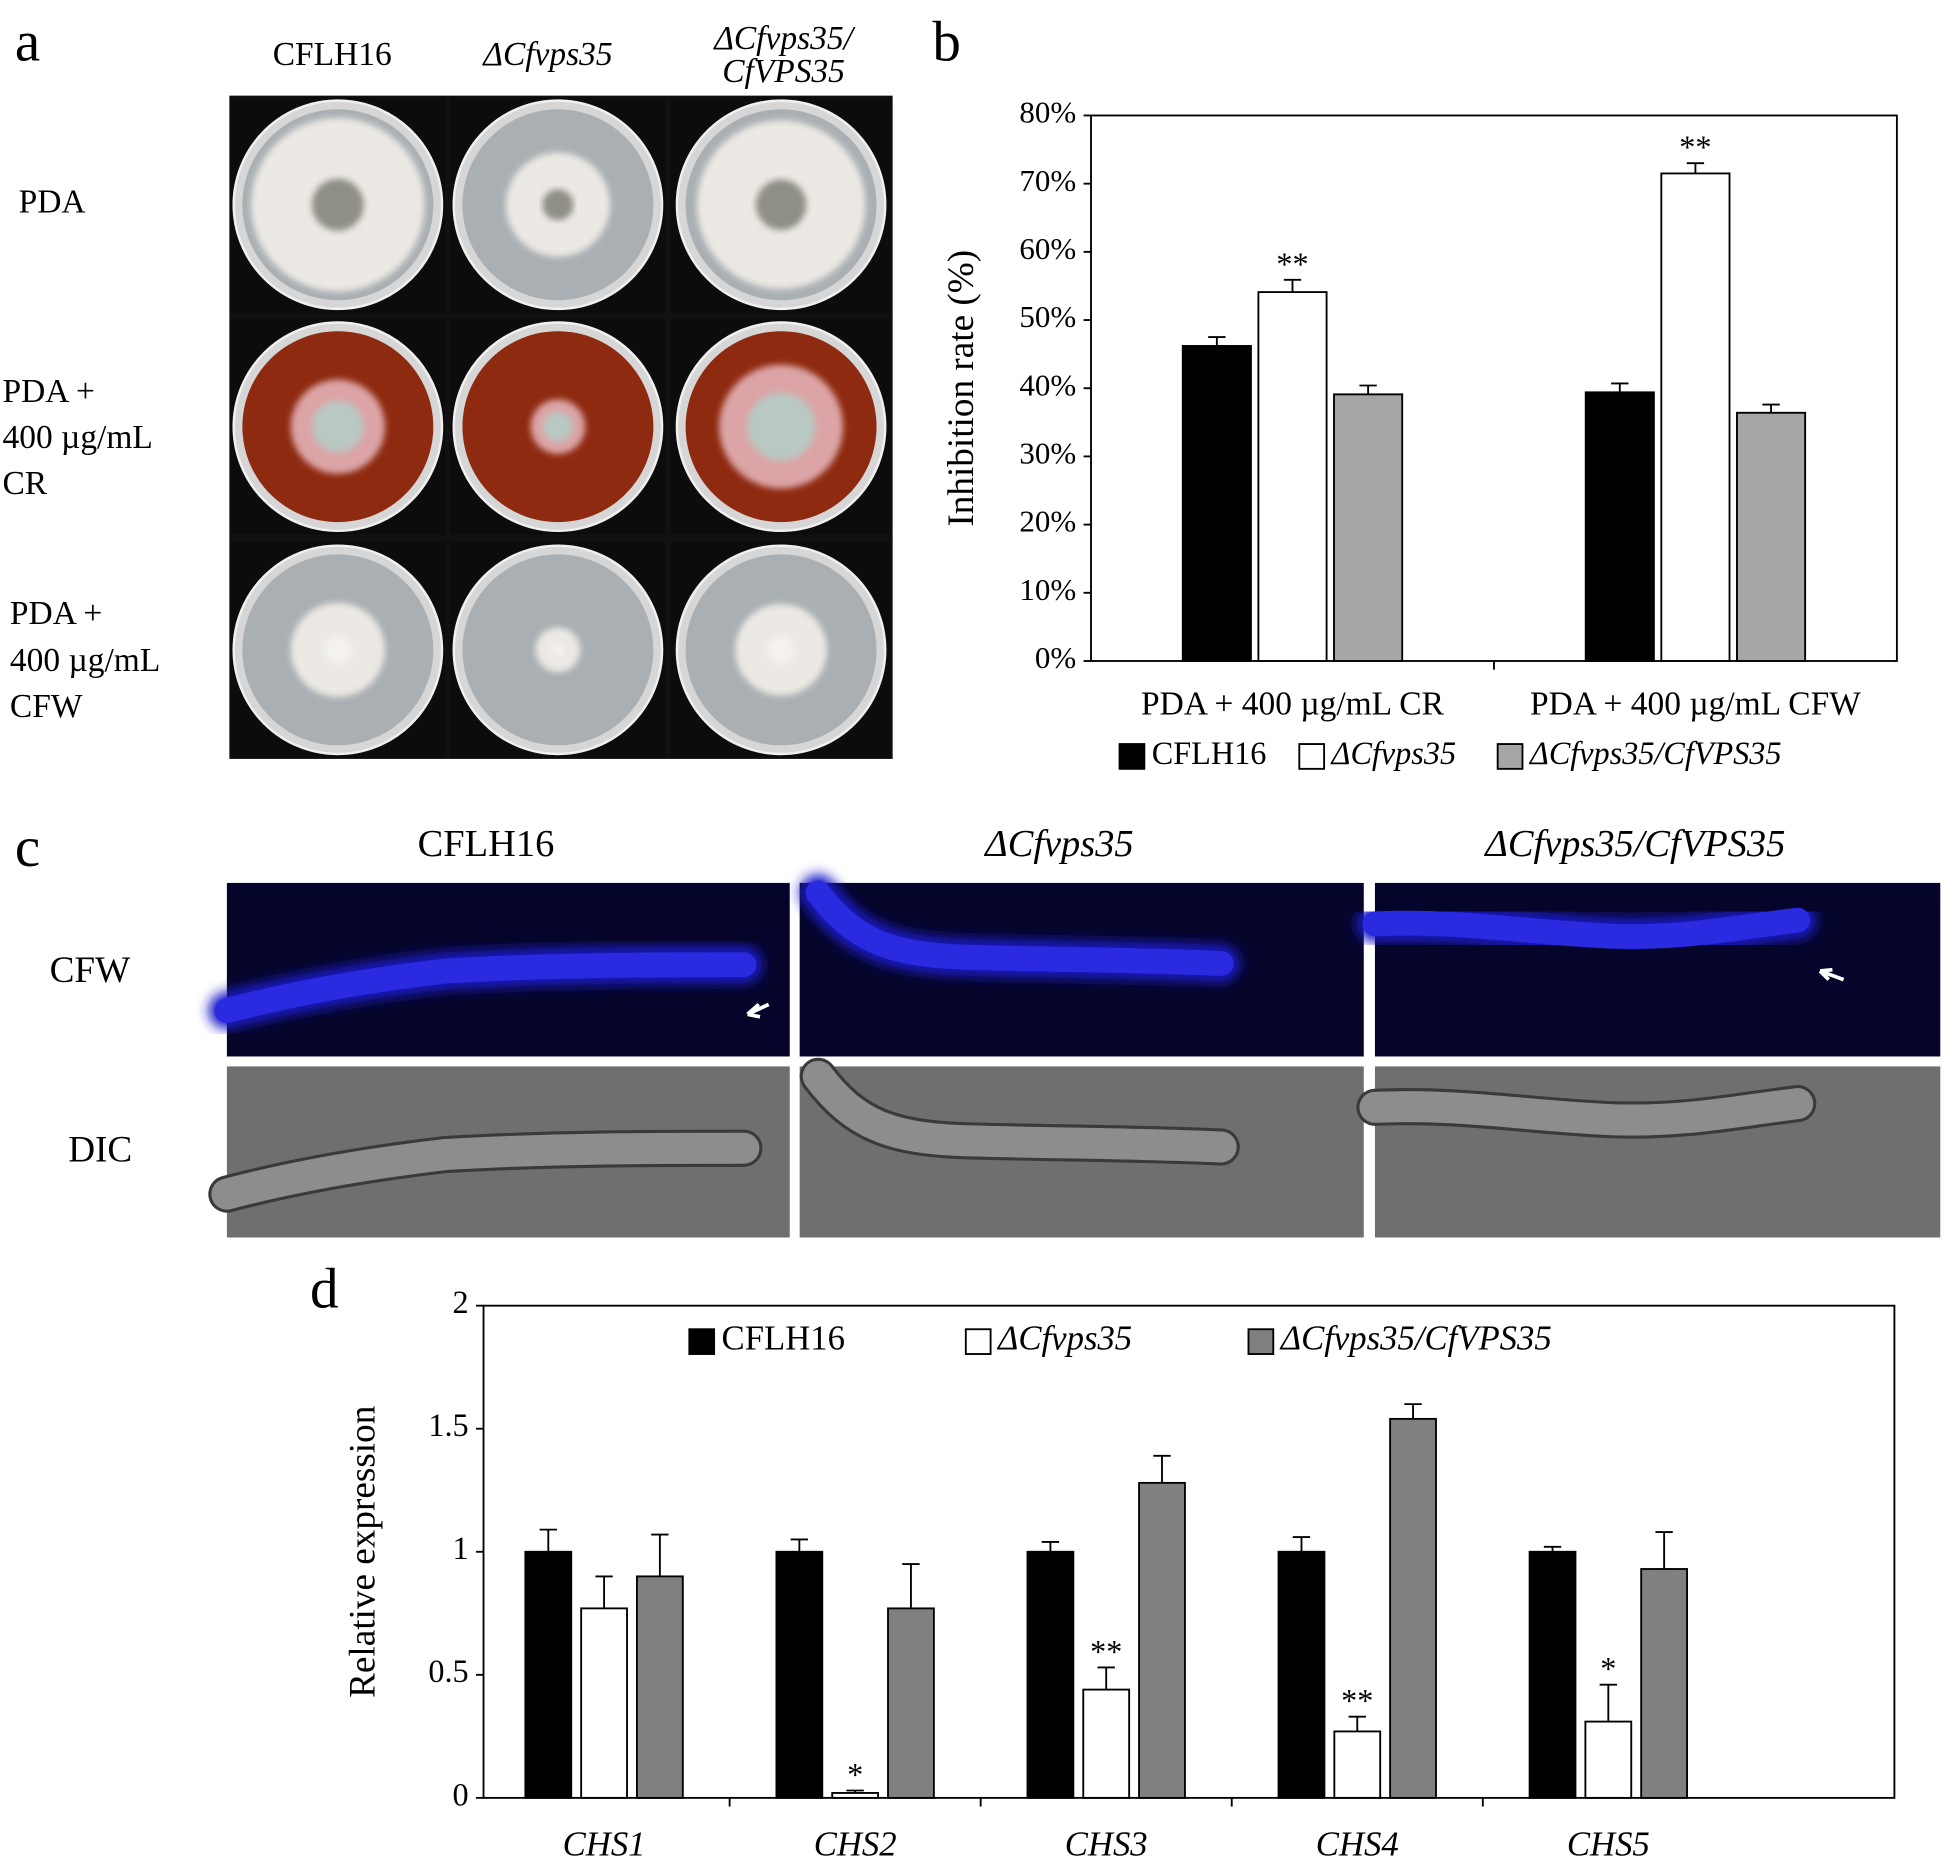  I want to click on y-tick-label: 1, so click(461, 1548).